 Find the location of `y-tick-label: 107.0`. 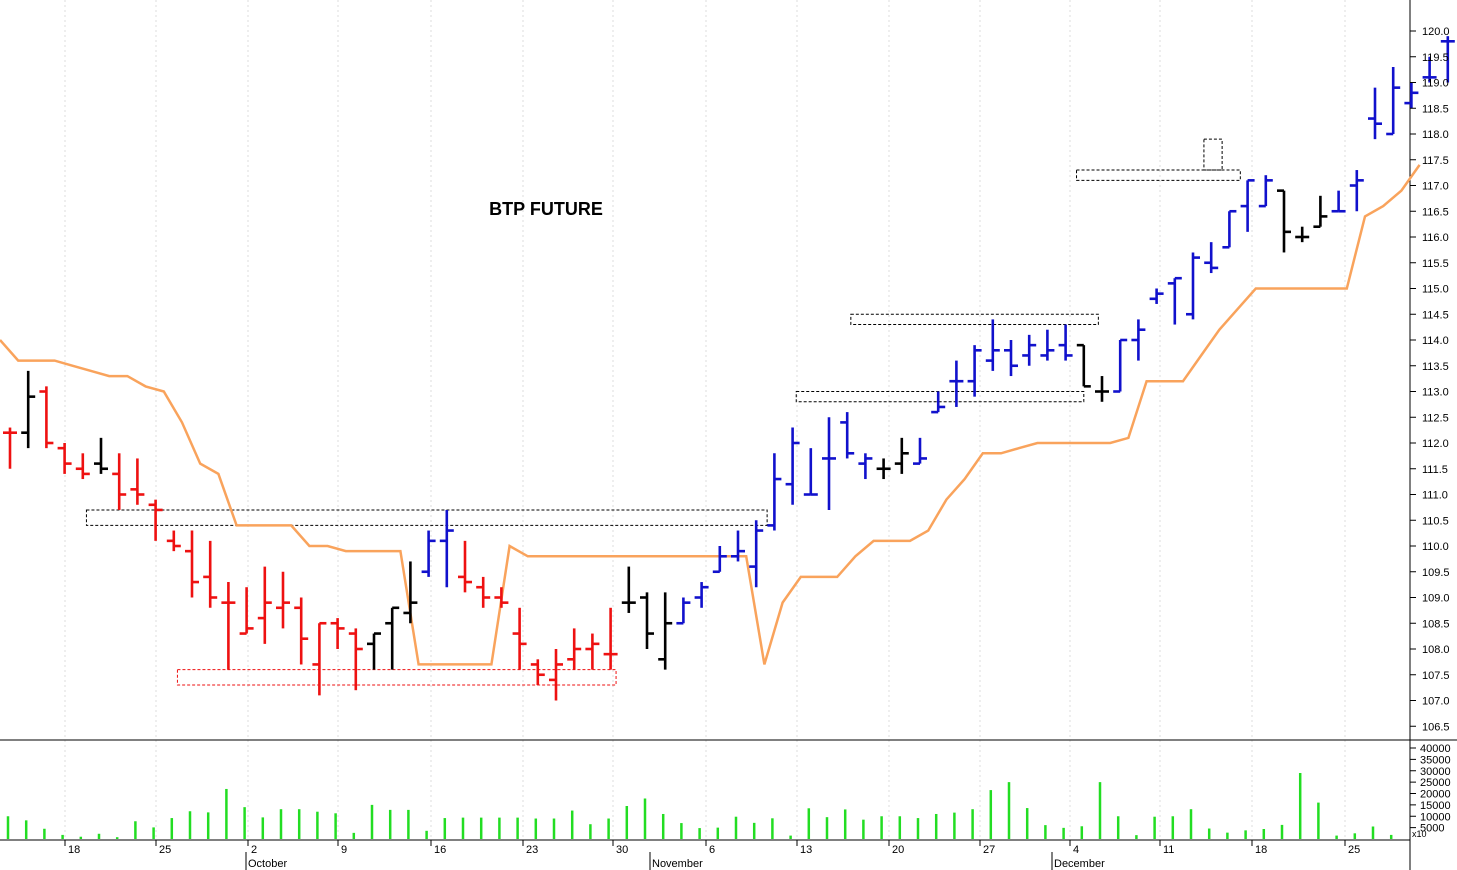

y-tick-label: 107.0 is located at coordinates (1436, 702).